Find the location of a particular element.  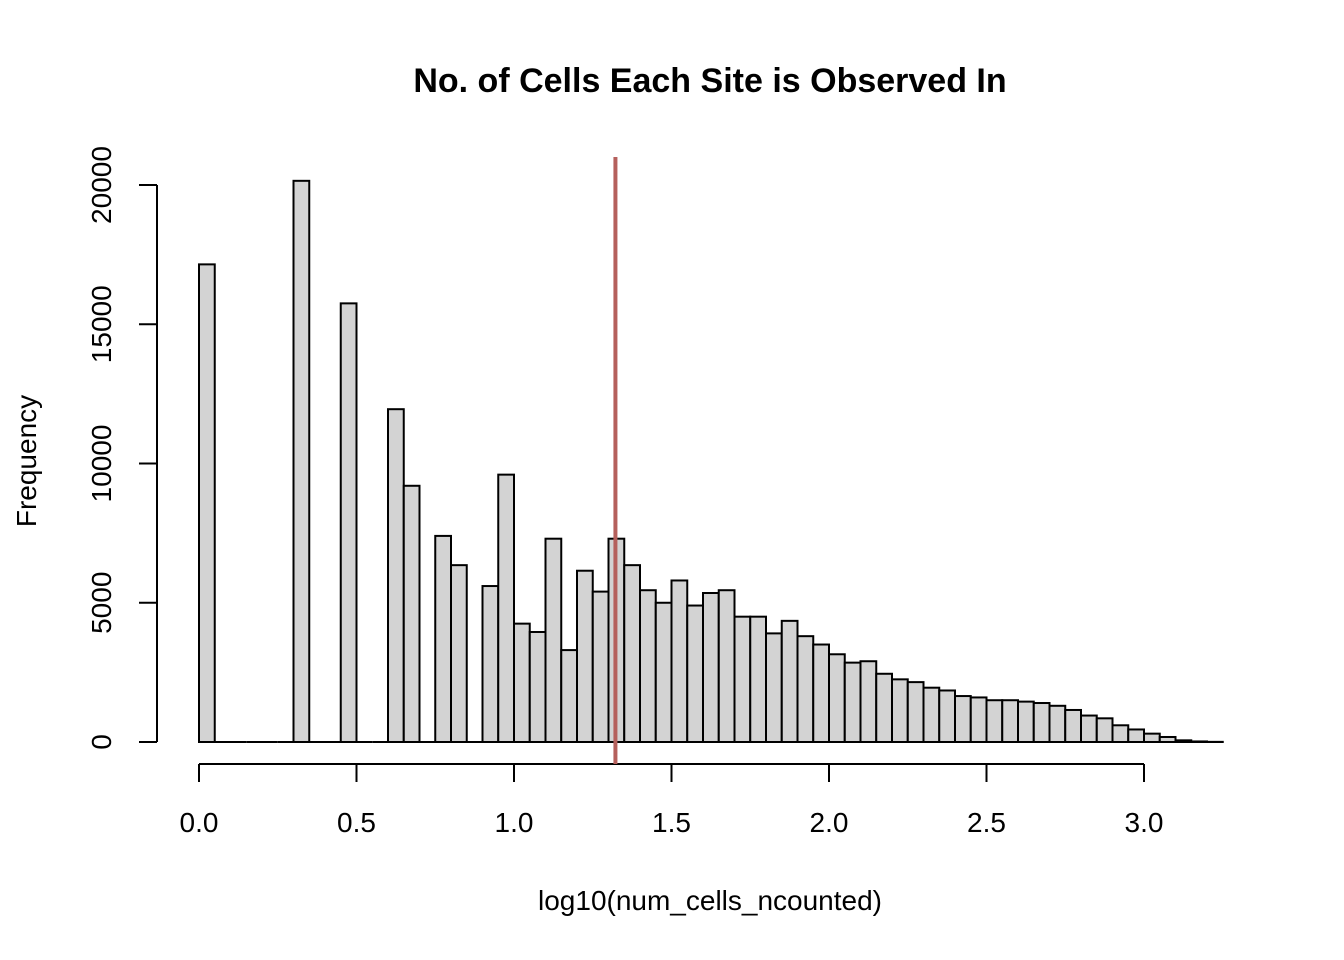

y-tick-label: 5000 is located at coordinates (101, 603).